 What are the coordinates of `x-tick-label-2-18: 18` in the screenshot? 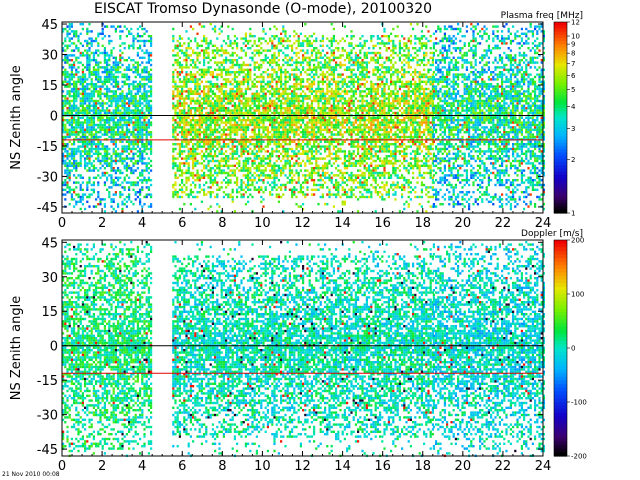 It's located at (422, 466).